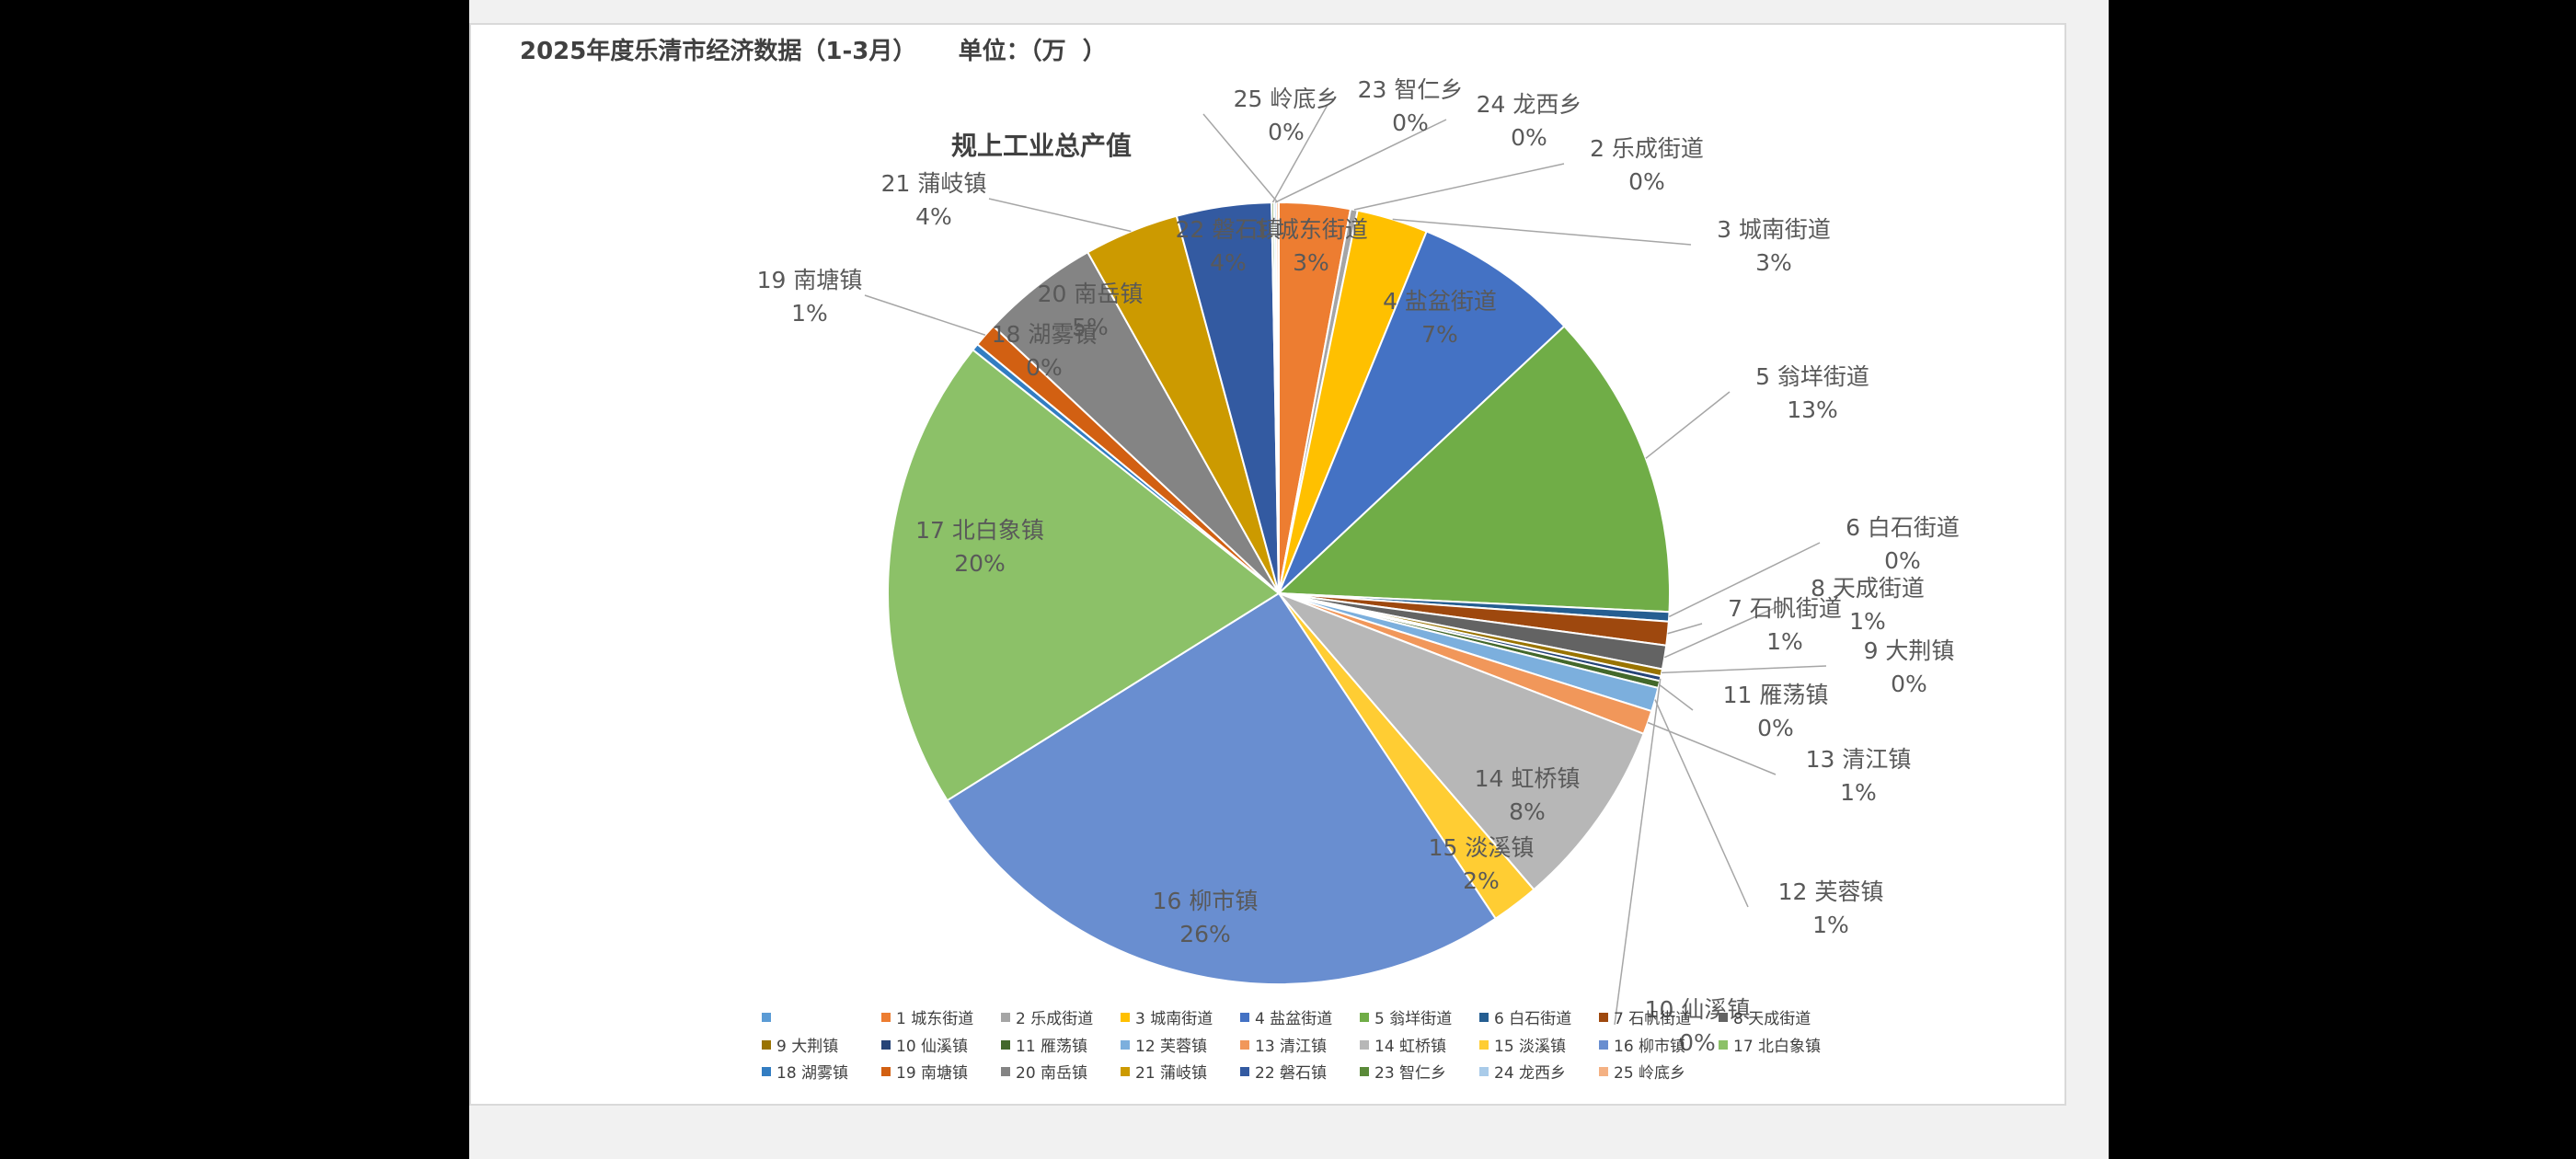  I want to click on legend-entry: 1 城东街道, so click(934, 1019).